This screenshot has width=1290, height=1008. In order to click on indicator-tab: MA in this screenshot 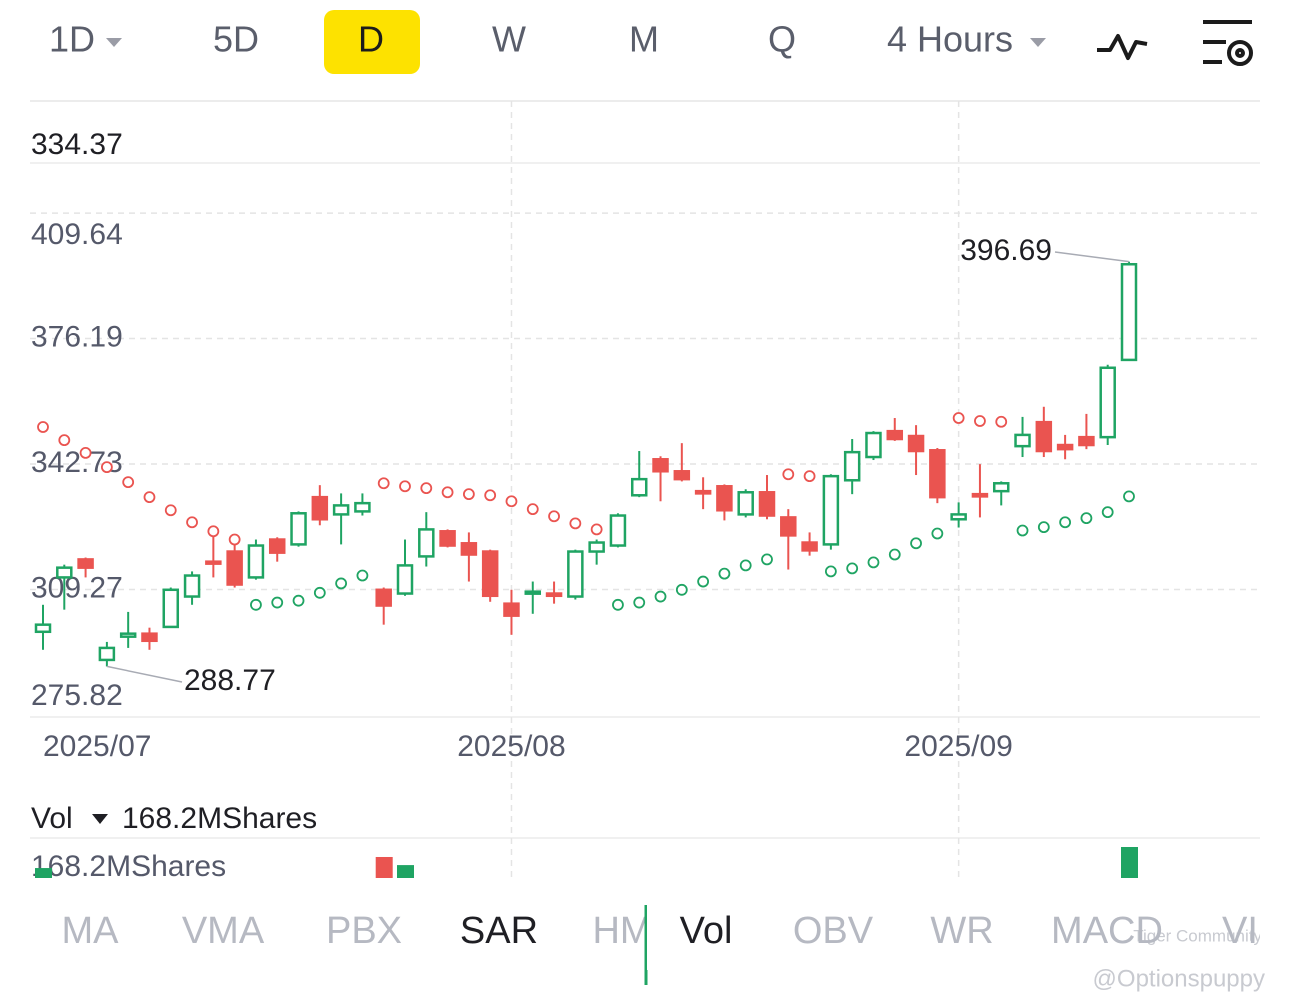, I will do `click(91, 931)`.